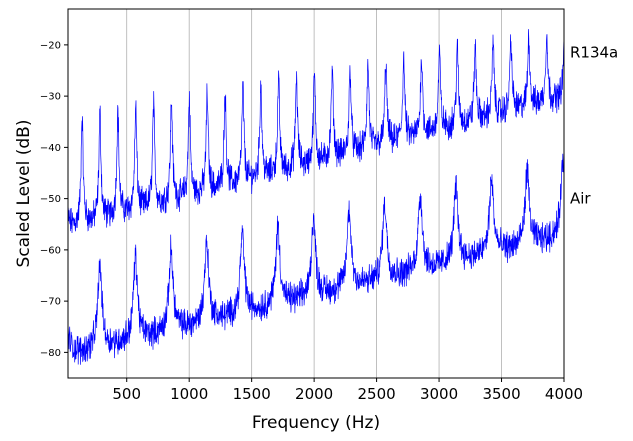 The width and height of the screenshot is (633, 441). I want to click on x-tick-label-4000: 4000, so click(564, 394).